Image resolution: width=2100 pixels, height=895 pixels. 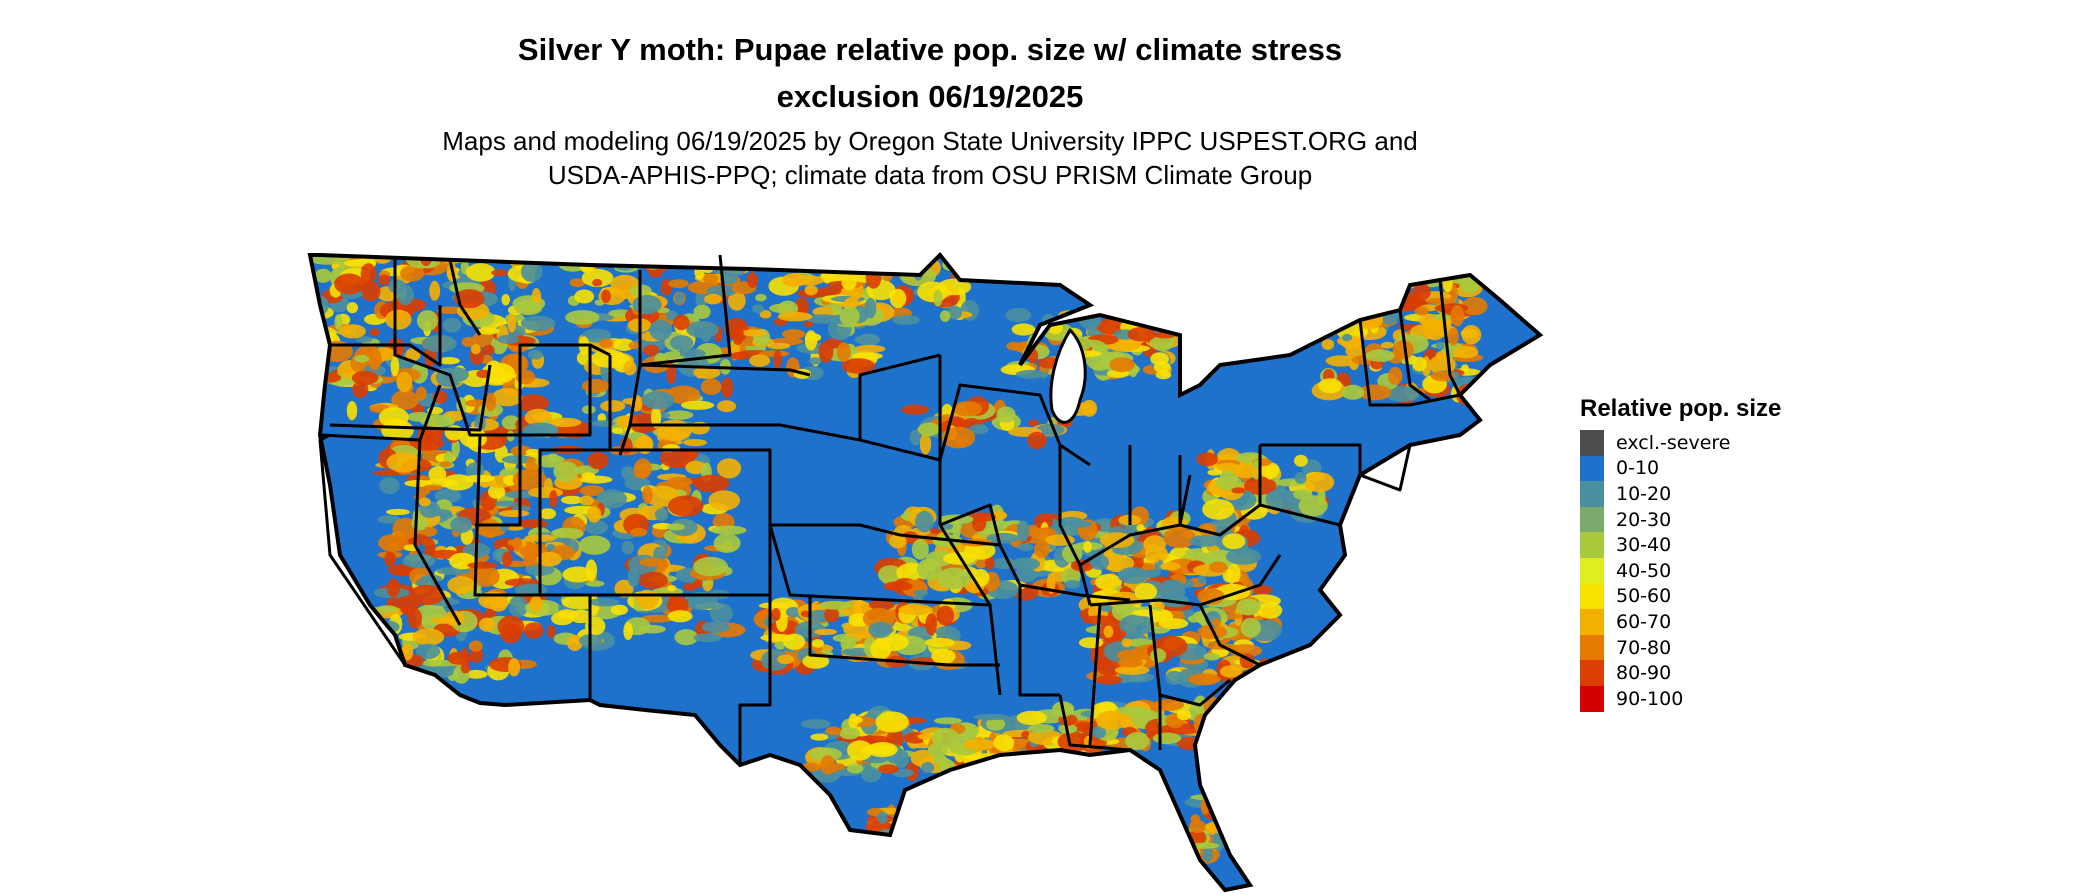 I want to click on legend-label: 70-80, so click(x=1644, y=647).